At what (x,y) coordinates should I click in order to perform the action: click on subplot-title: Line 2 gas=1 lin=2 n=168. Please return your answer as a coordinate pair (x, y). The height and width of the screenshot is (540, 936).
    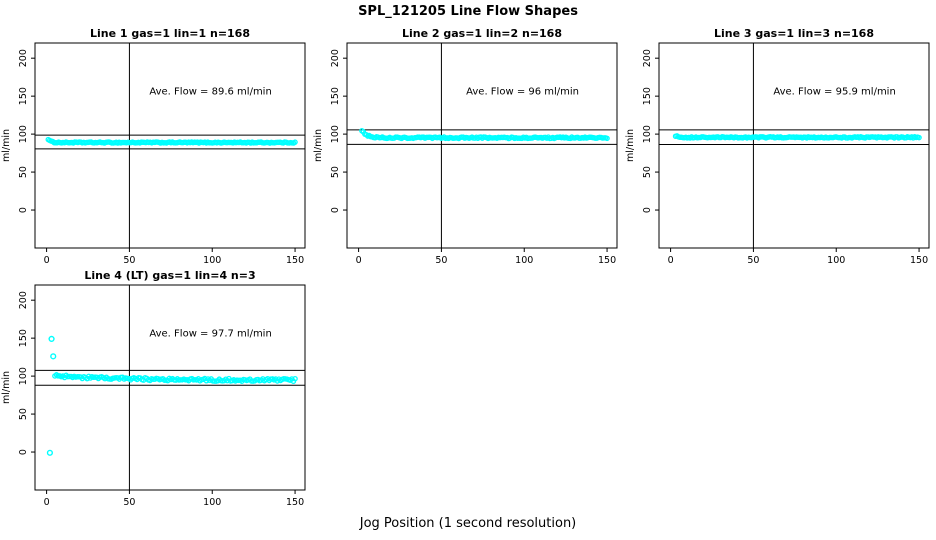
    Looking at the image, I should click on (482, 33).